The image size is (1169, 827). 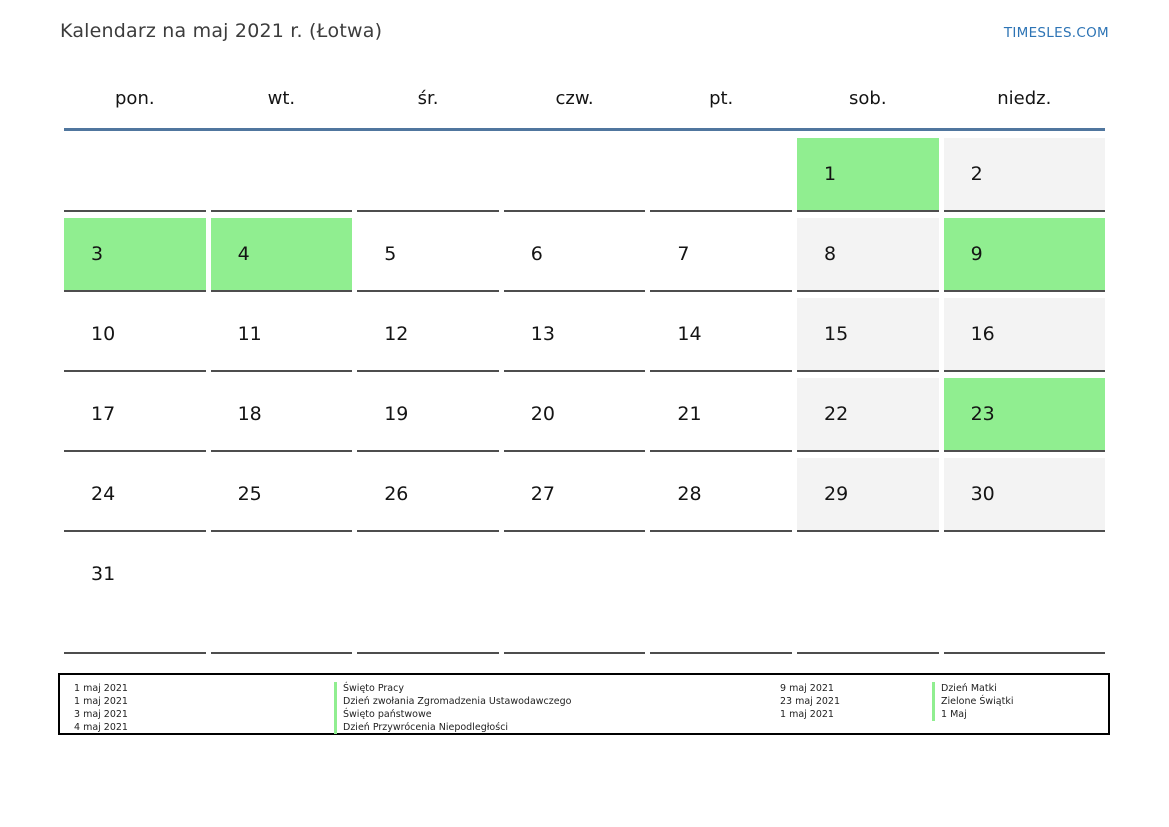 I want to click on day-cell-6: 6, so click(x=574, y=255).